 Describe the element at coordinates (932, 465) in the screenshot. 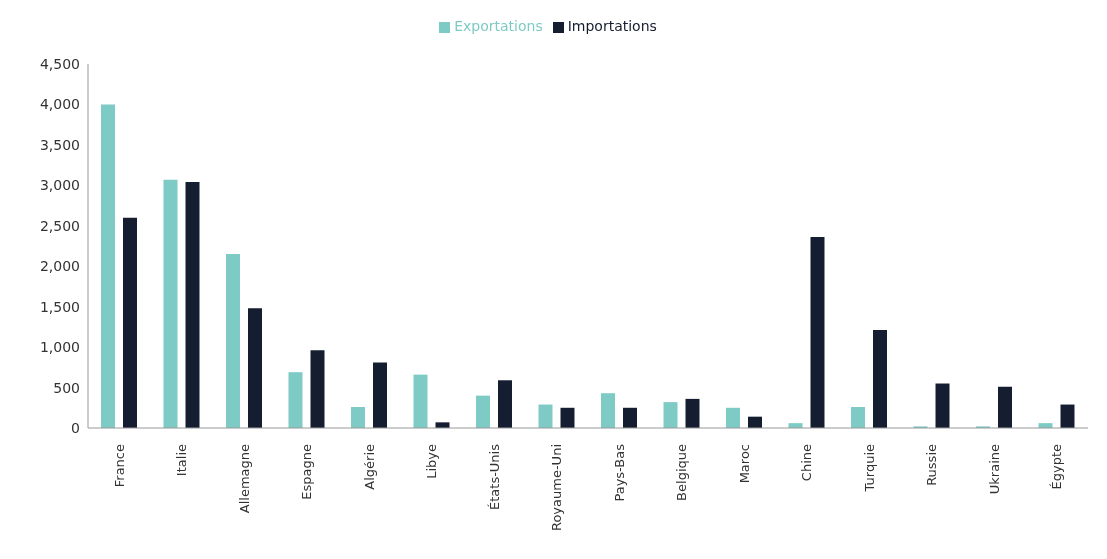

I see `x-tick-label: Russie` at that location.